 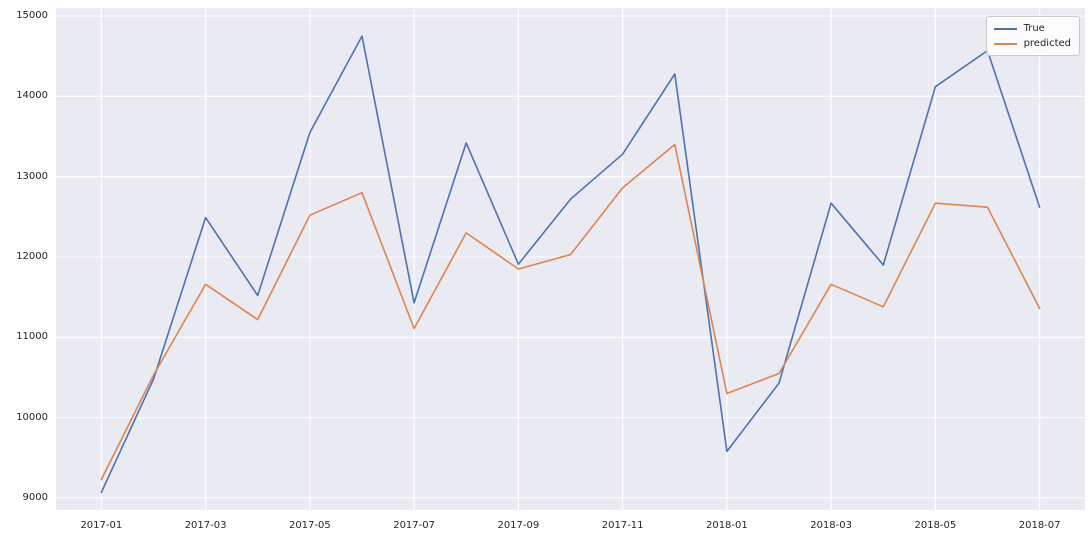 What do you see at coordinates (32, 96) in the screenshot?
I see `y-tick-label: 14000` at bounding box center [32, 96].